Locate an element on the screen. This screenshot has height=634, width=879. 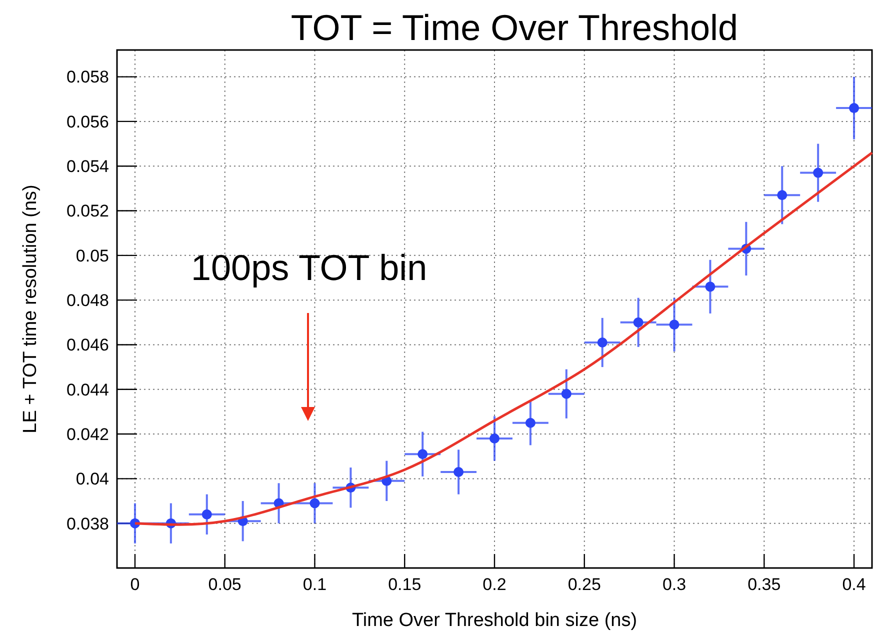
x-tick-label: 0.05 is located at coordinates (225, 584).